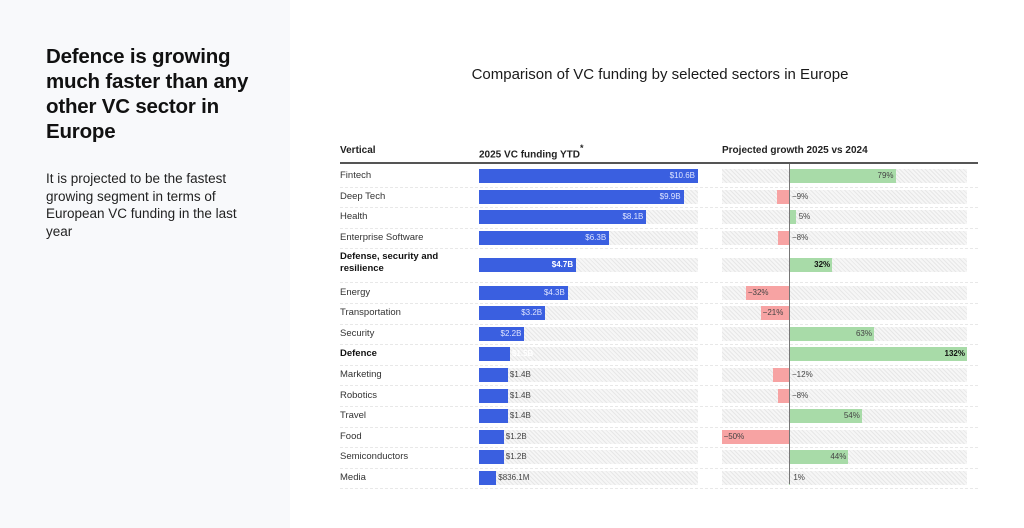  What do you see at coordinates (363, 196) in the screenshot?
I see `vertical-label: Deep Tech` at bounding box center [363, 196].